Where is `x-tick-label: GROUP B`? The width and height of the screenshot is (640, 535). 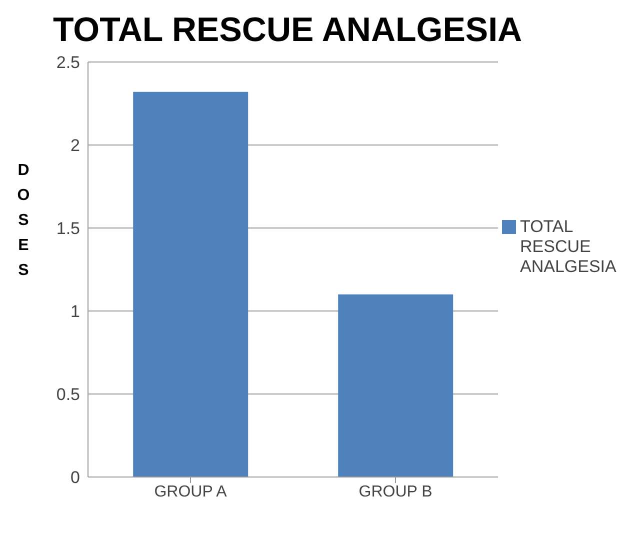 x-tick-label: GROUP B is located at coordinates (395, 491).